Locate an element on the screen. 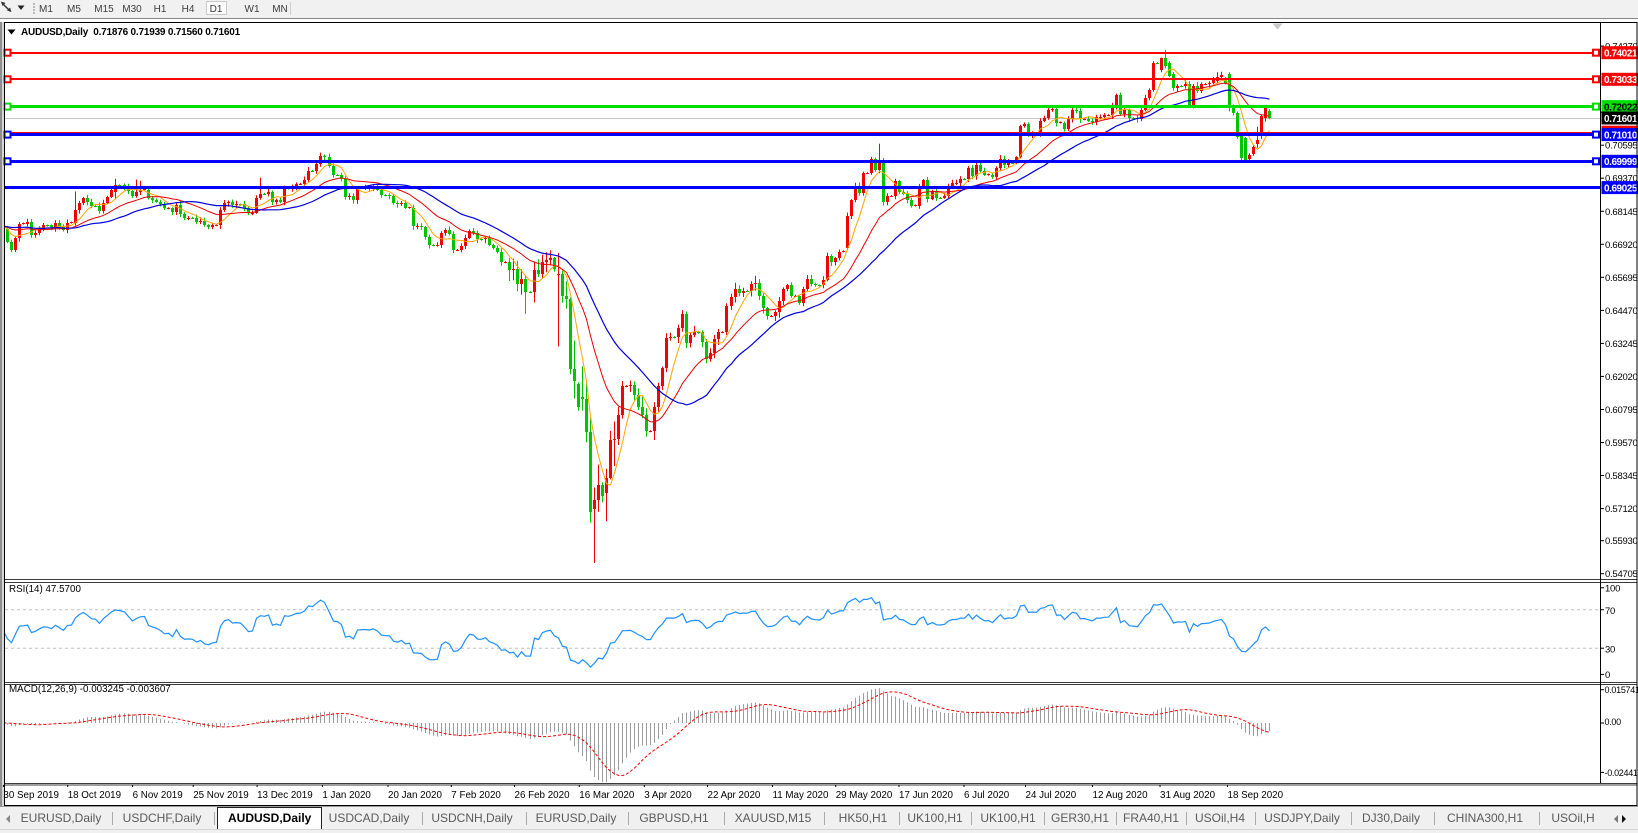 The image size is (1638, 833). svg-text: 0.57120 is located at coordinates (1621, 509).